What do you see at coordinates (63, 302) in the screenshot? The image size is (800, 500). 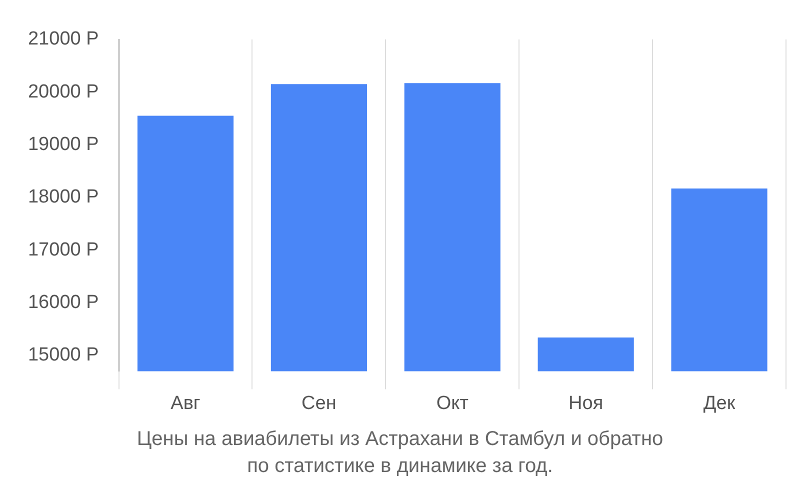 I see `y-tick-label: 16000 Р` at bounding box center [63, 302].